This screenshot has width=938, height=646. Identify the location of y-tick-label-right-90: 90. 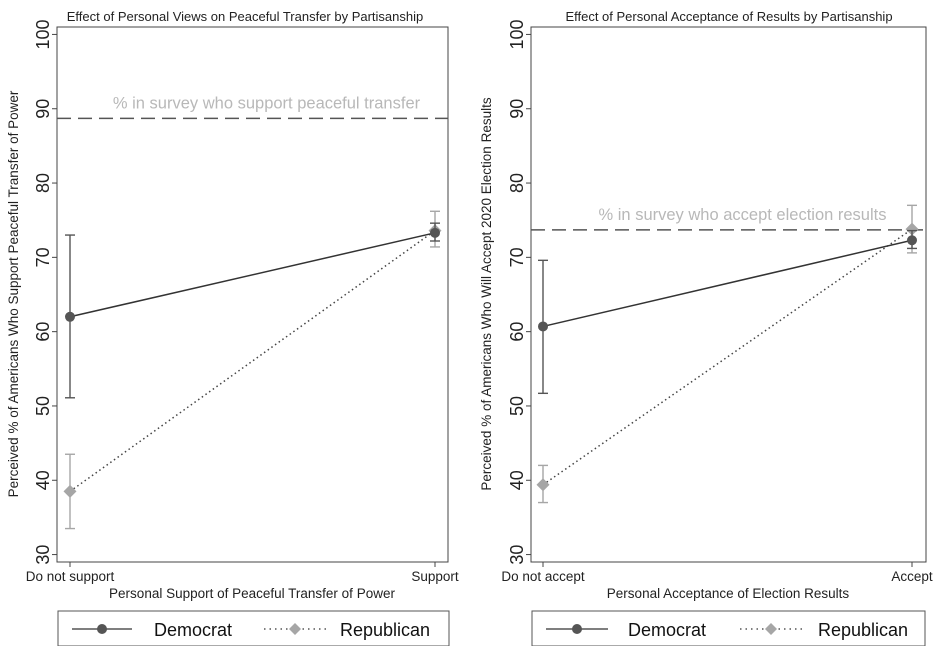
(517, 109).